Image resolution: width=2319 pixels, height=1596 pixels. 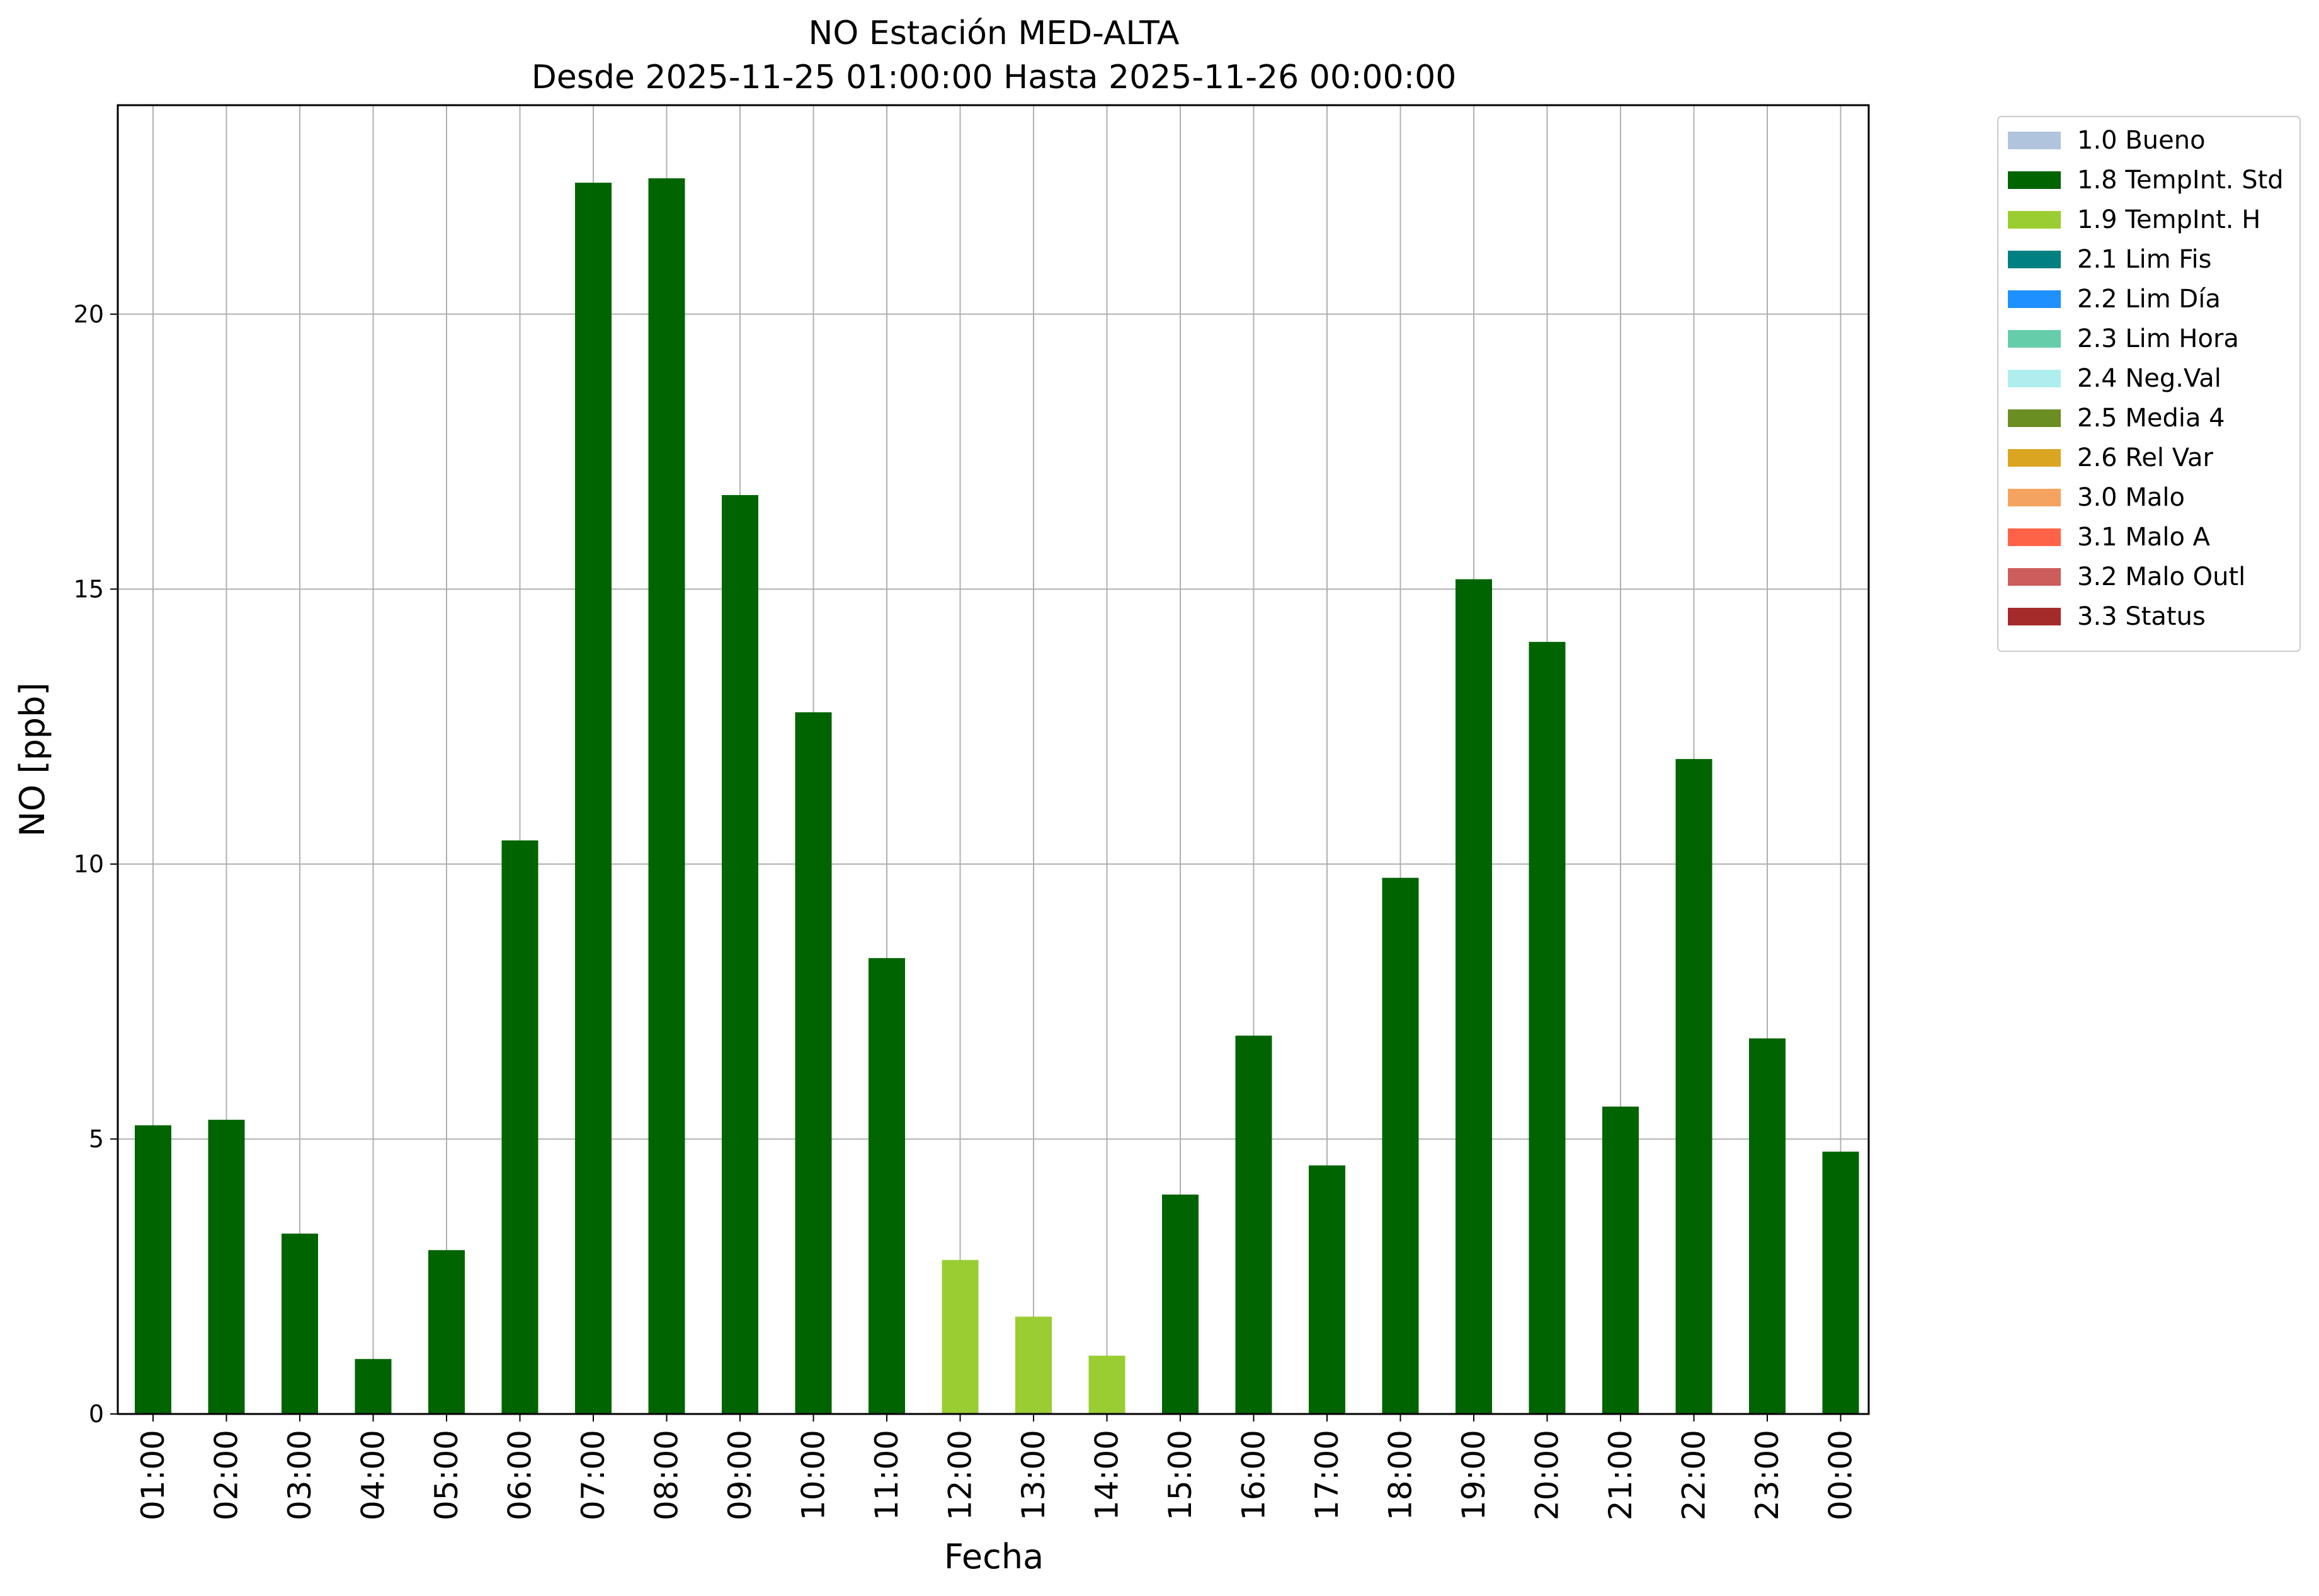 What do you see at coordinates (2141, 140) in the screenshot?
I see `legend-label: 1.0 Bueno` at bounding box center [2141, 140].